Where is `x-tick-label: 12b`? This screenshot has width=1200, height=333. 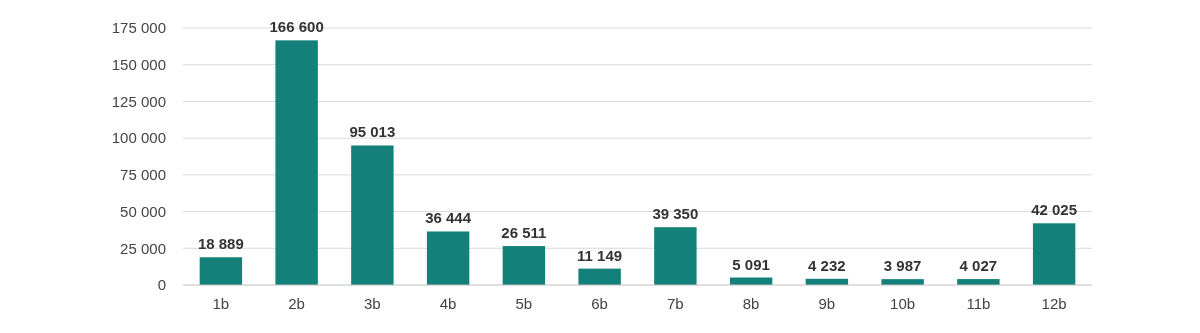 x-tick-label: 12b is located at coordinates (1054, 303).